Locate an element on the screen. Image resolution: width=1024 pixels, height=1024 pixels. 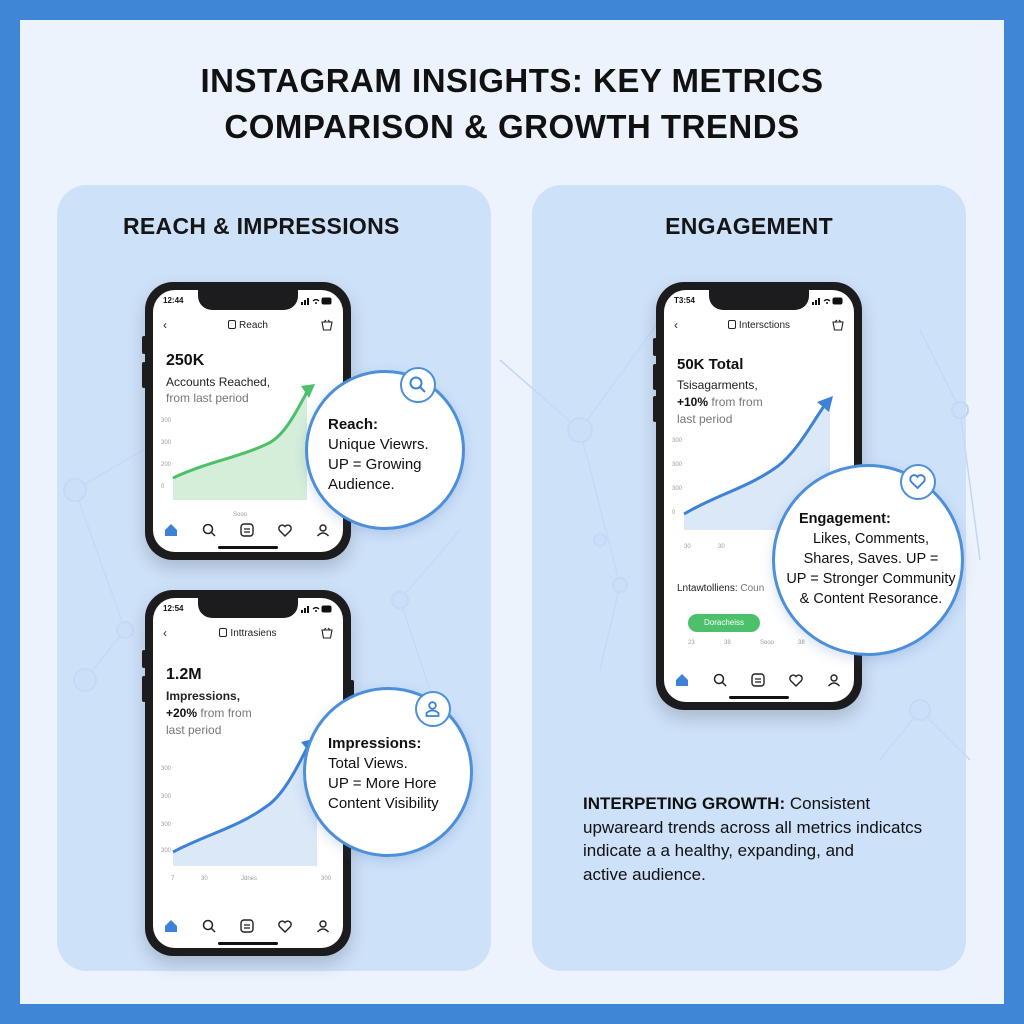
x-tick: 300 is located at coordinates (326, 879).